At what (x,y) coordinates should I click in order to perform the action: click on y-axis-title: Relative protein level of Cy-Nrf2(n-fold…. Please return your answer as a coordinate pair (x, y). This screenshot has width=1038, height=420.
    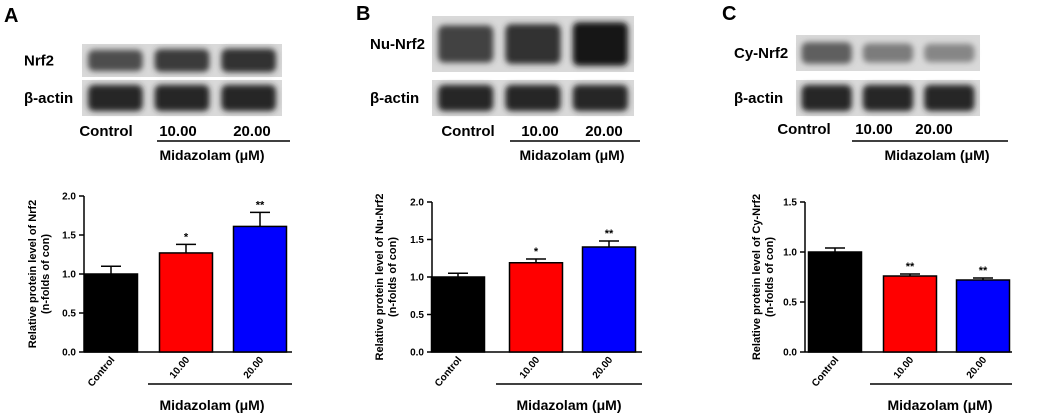
    Looking at the image, I should click on (763, 277).